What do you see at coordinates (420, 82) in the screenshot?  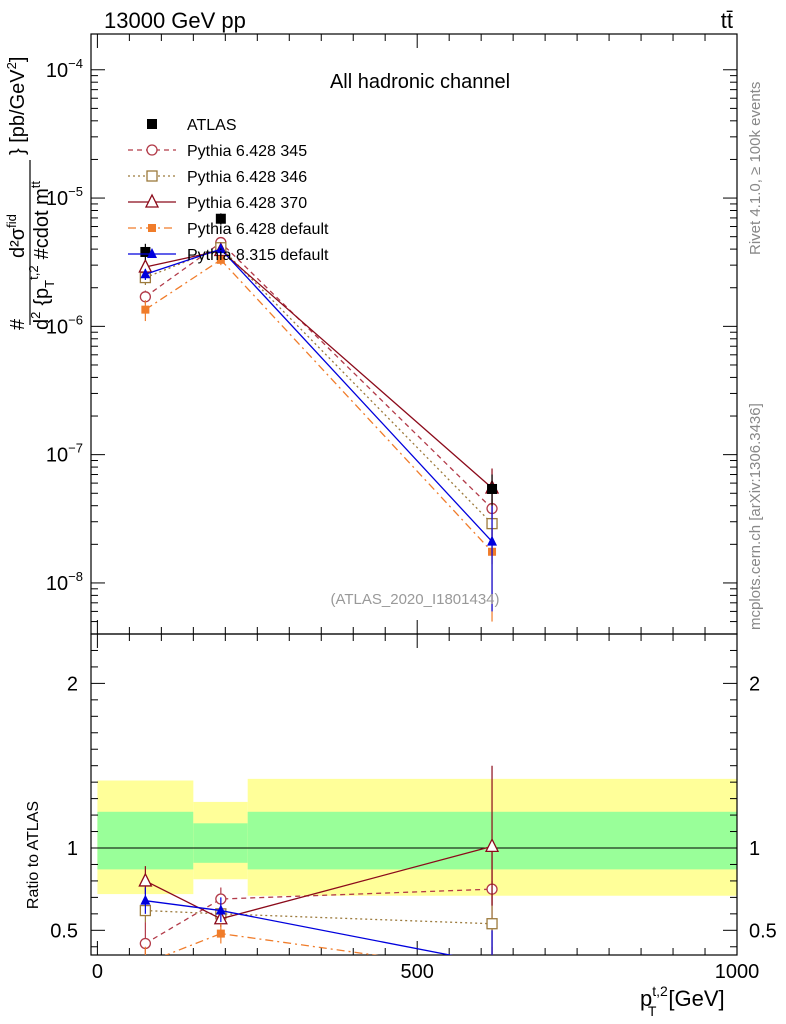 I see `chart-title: All hadronic channel` at bounding box center [420, 82].